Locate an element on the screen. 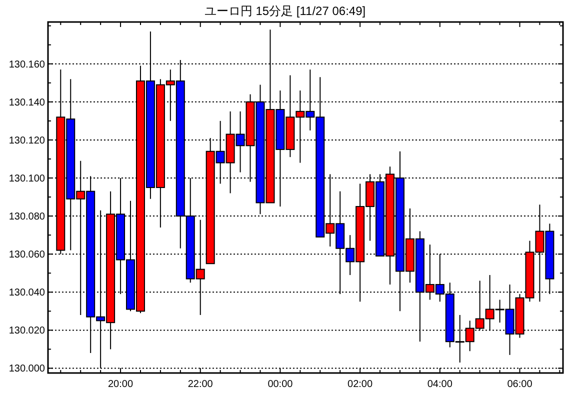 This screenshot has width=570, height=398. y-tick-label: 130.120 is located at coordinates (27, 140).